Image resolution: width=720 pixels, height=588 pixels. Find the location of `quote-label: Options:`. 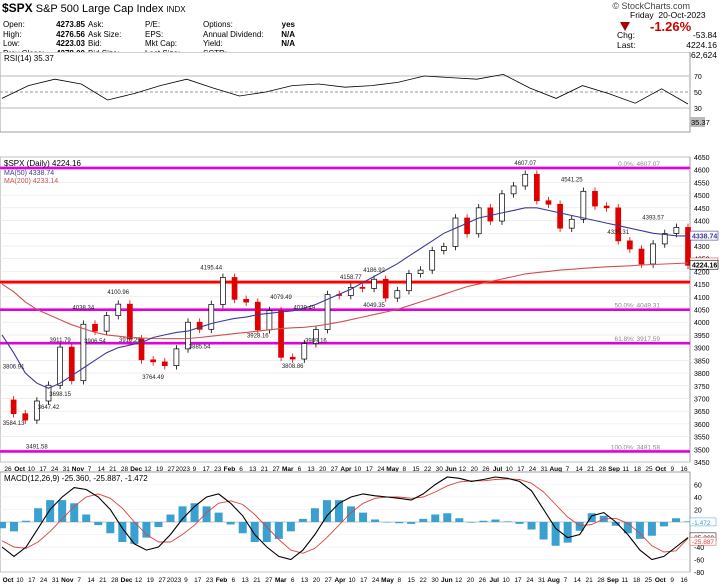

quote-label: Options: is located at coordinates (218, 24).